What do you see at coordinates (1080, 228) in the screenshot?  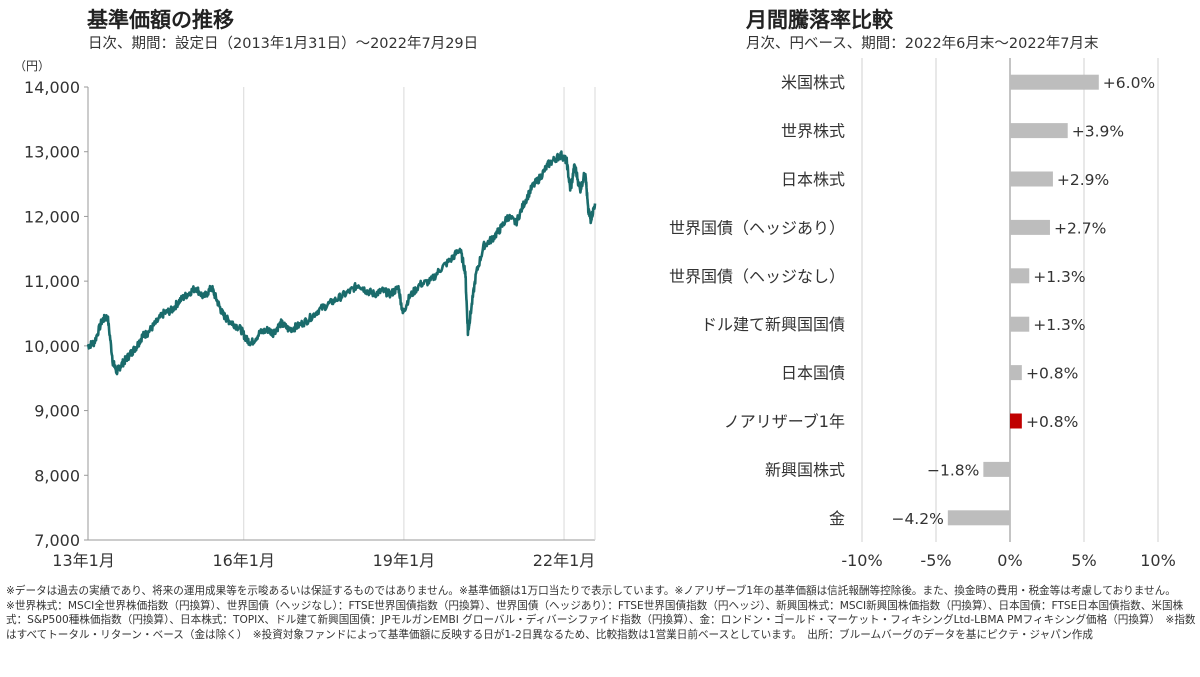 I see `bar-value-label: +2.7%` at bounding box center [1080, 228].